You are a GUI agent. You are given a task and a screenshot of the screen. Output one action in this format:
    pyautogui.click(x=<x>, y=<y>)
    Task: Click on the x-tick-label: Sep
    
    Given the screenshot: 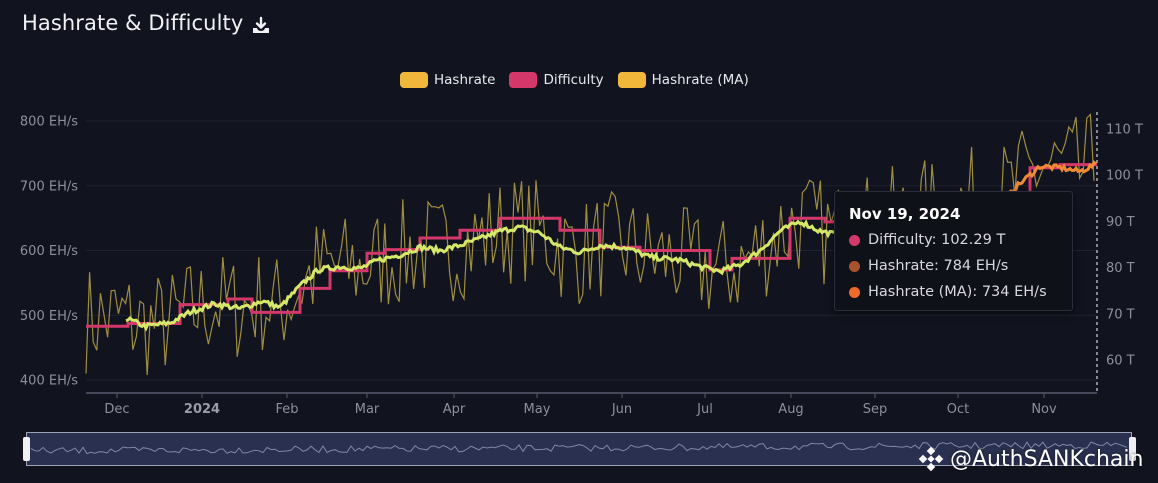 What is the action you would take?
    pyautogui.click(x=875, y=409)
    